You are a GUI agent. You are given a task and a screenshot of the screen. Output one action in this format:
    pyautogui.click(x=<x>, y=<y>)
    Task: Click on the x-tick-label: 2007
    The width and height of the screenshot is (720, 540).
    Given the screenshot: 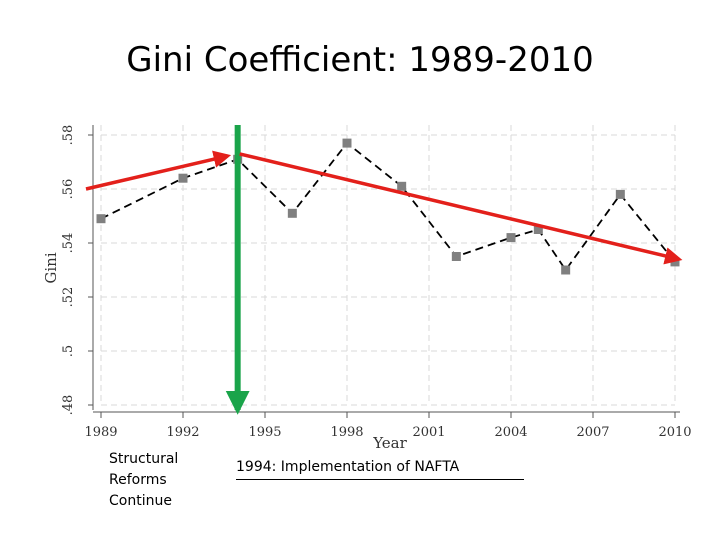 What is the action you would take?
    pyautogui.click(x=592, y=432)
    